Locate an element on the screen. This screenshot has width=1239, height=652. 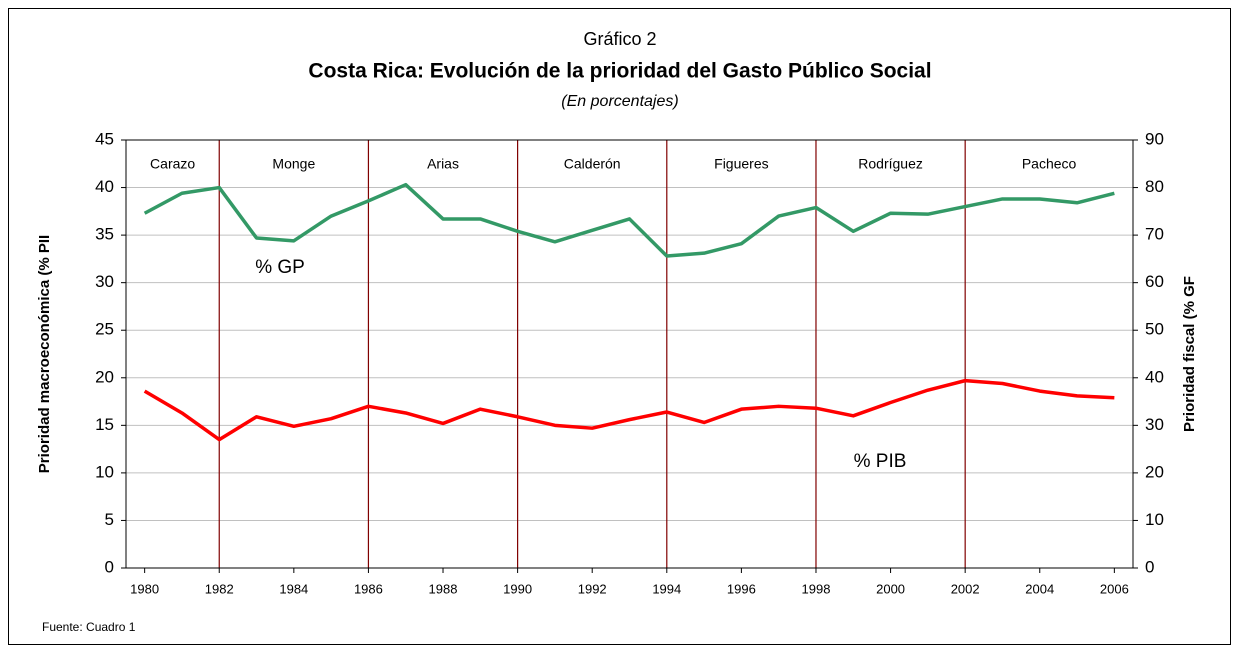
series-label: % GP is located at coordinates (280, 267).